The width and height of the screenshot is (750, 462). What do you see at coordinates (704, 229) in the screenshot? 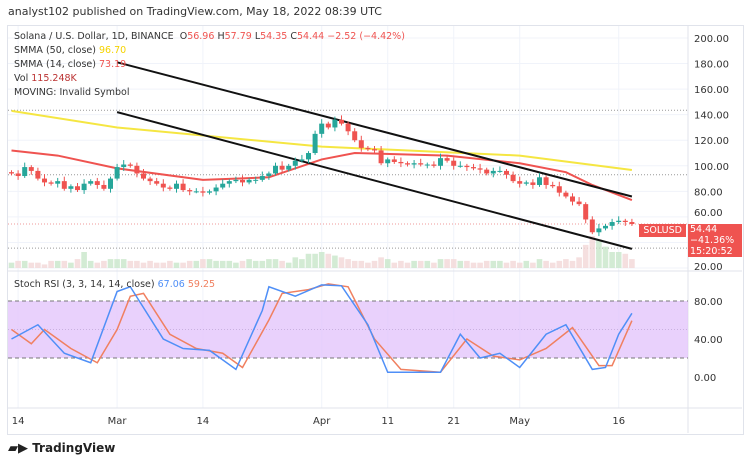
I see `price-tag-price: 54.44` at bounding box center [704, 229].